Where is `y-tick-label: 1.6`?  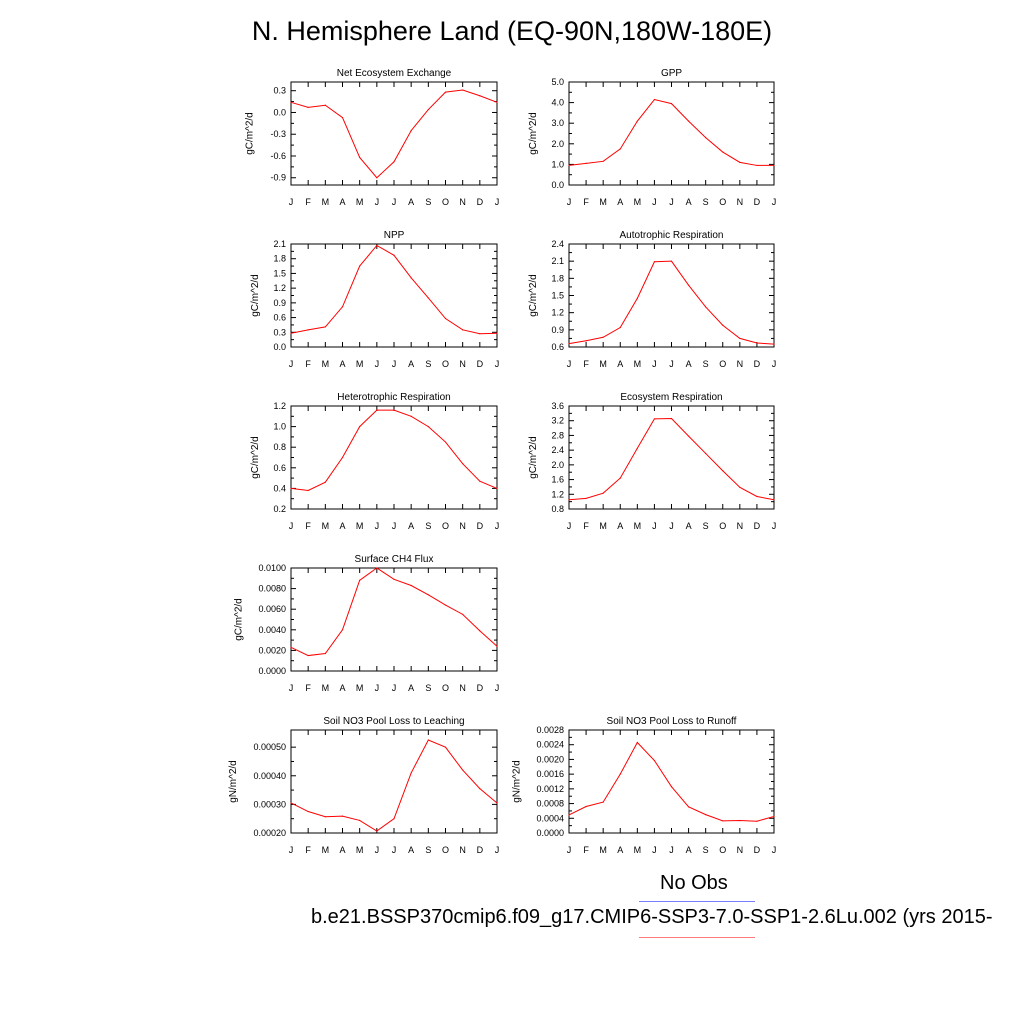
y-tick-label: 1.6 is located at coordinates (557, 480).